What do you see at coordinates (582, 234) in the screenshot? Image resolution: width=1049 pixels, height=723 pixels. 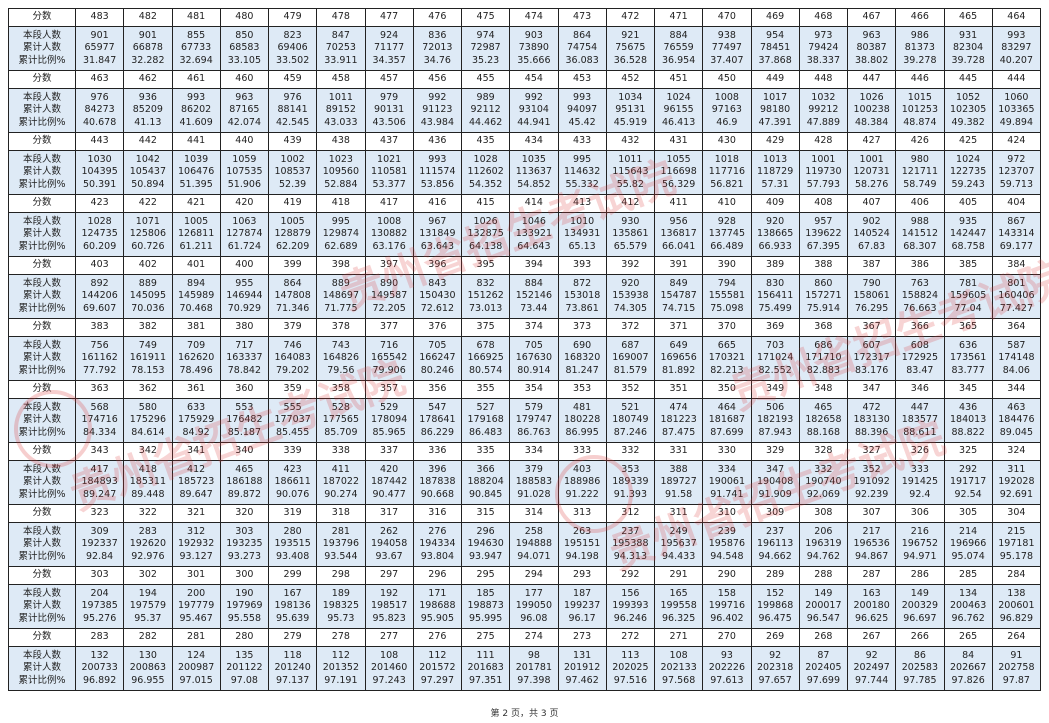 I see `stats-cell: 1010 134931 65.13` at bounding box center [582, 234].